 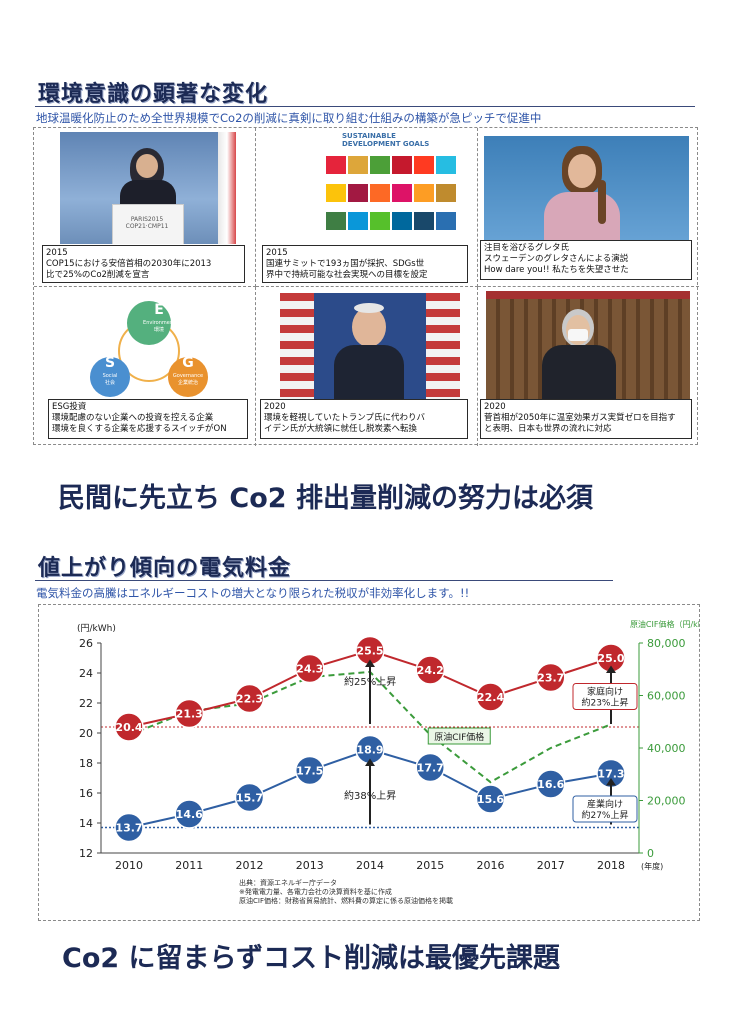 I want to click on biden-photo, so click(x=370, y=347).